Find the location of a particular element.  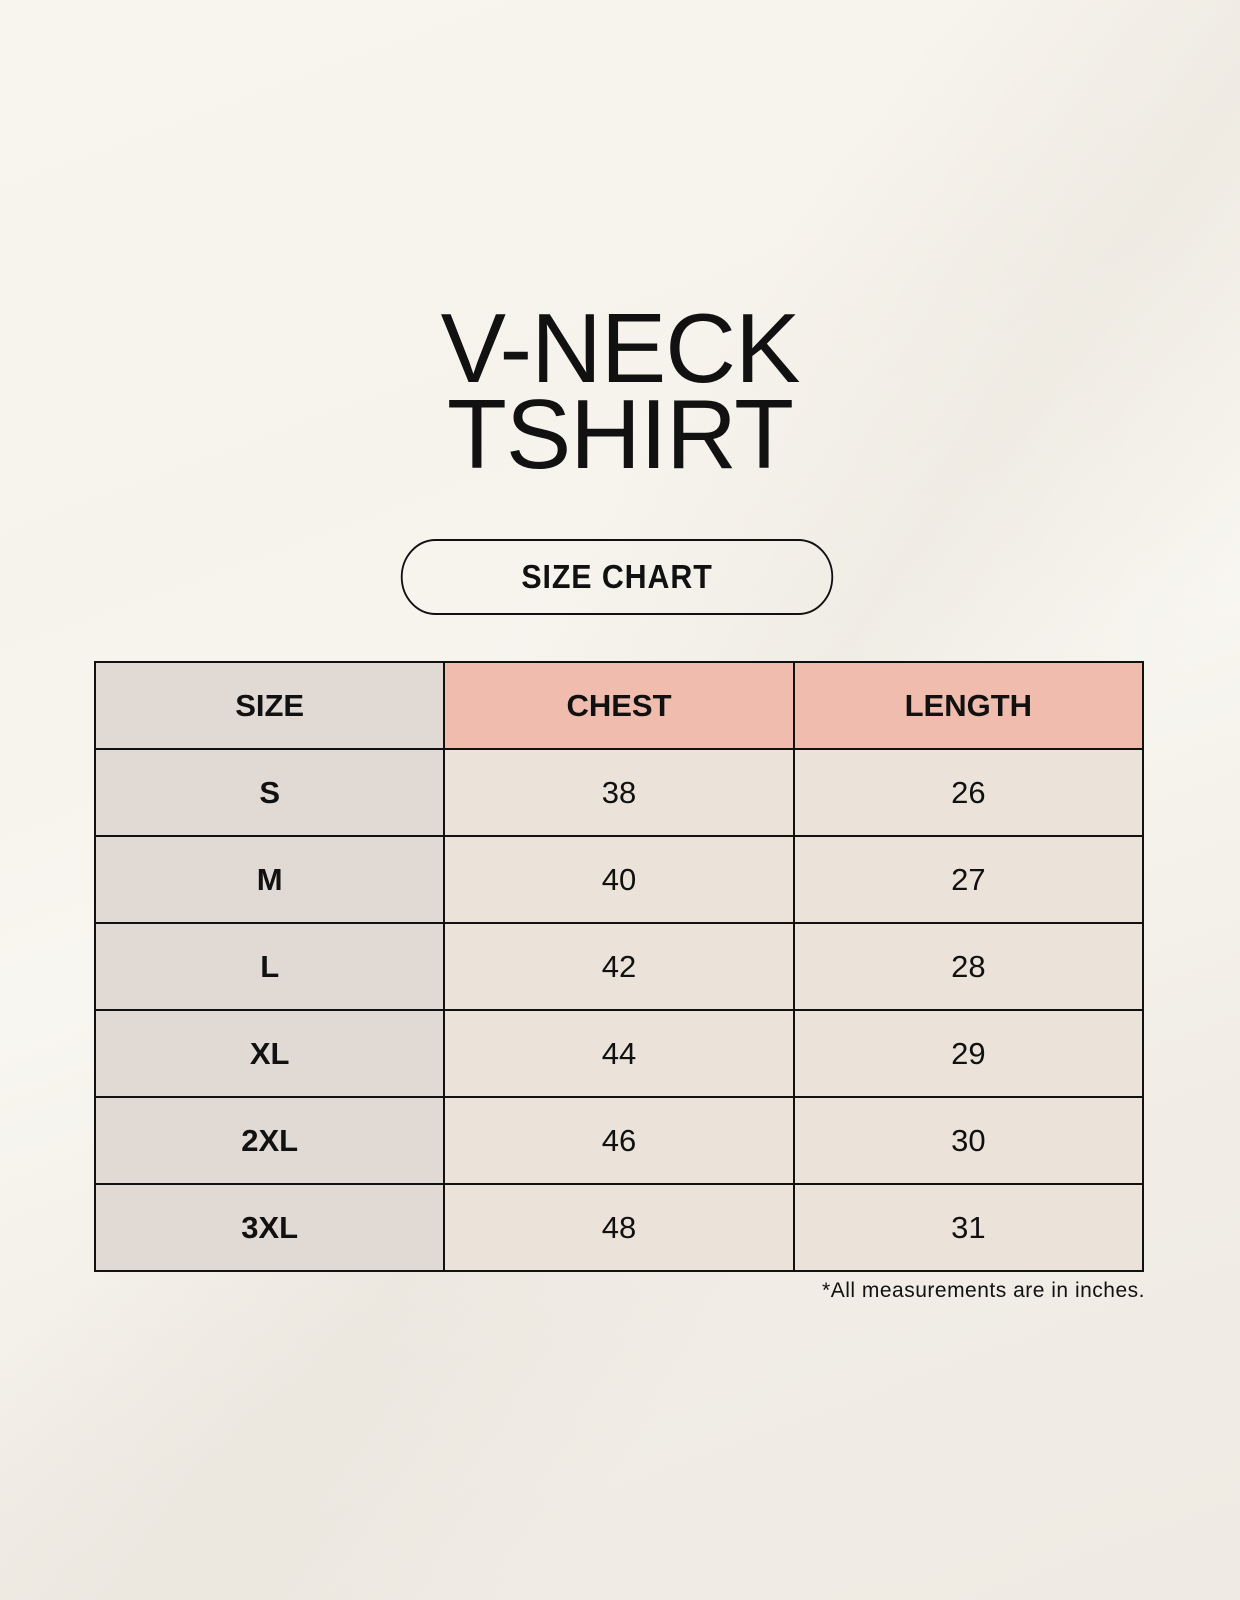

length-cell: 26 is located at coordinates (968, 792).